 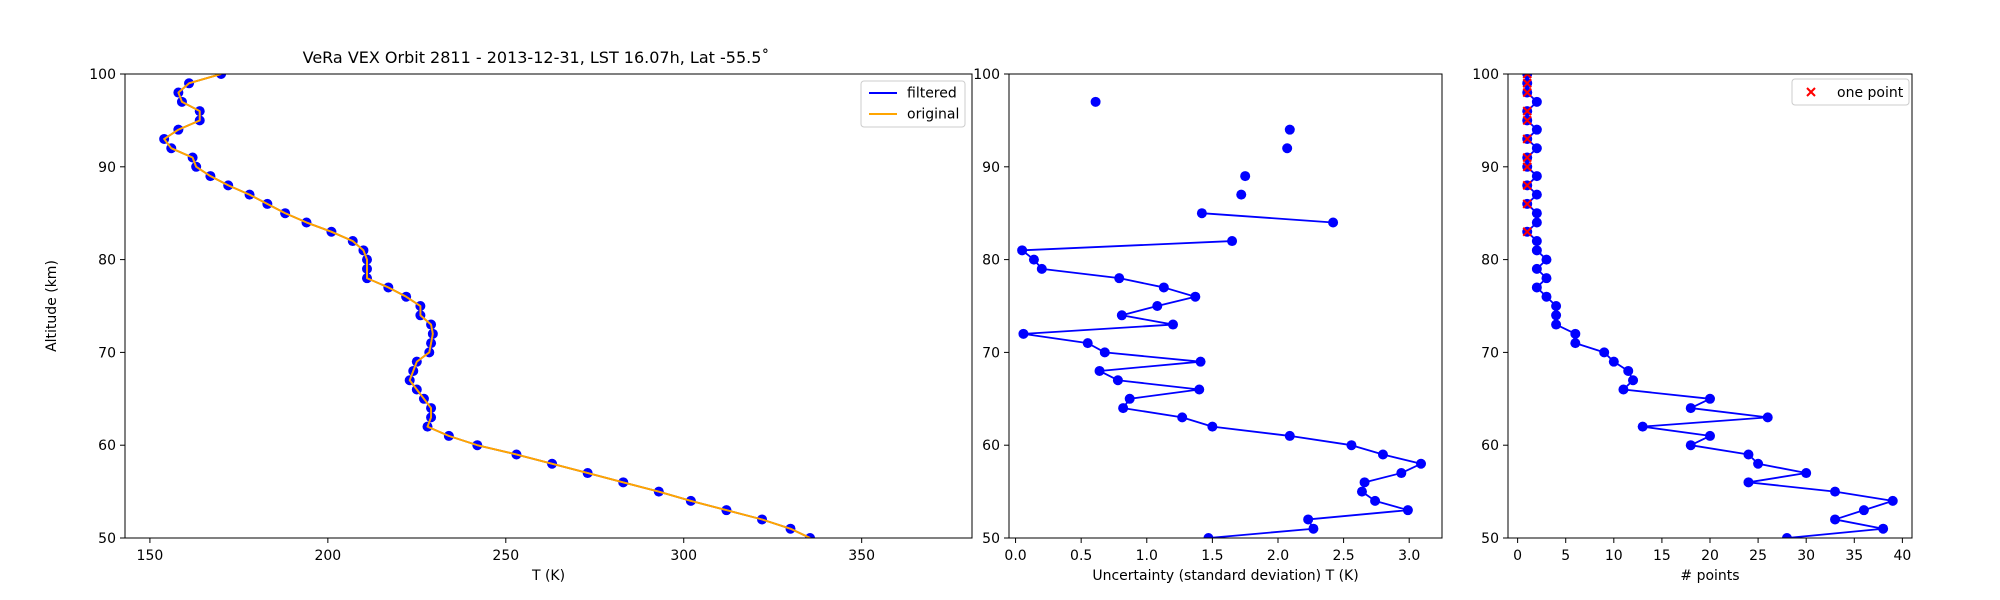 I want to click on points-x-tick-label: 30, so click(x=1806, y=556).